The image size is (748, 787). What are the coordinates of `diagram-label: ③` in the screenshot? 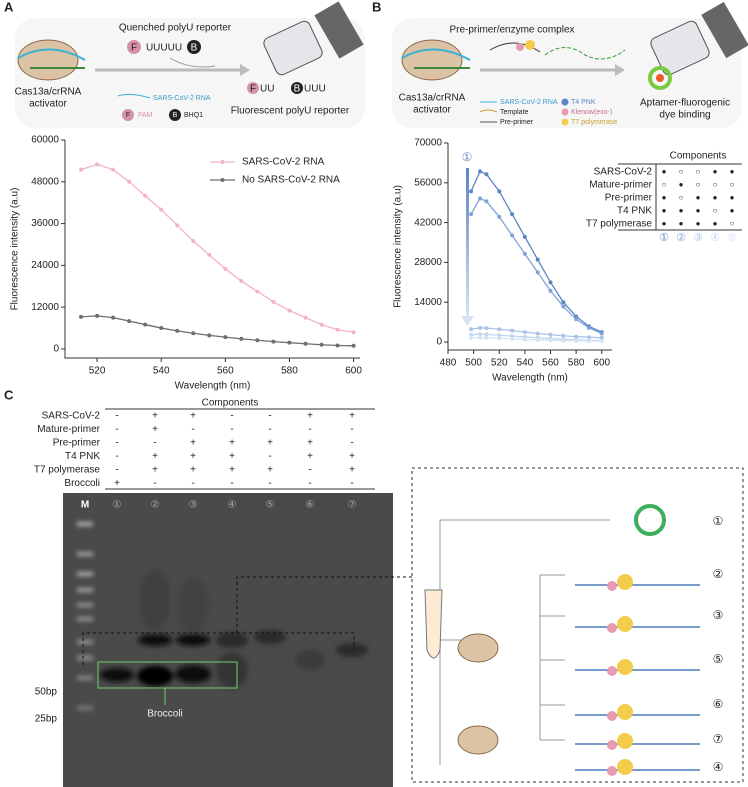 It's located at (718, 615).